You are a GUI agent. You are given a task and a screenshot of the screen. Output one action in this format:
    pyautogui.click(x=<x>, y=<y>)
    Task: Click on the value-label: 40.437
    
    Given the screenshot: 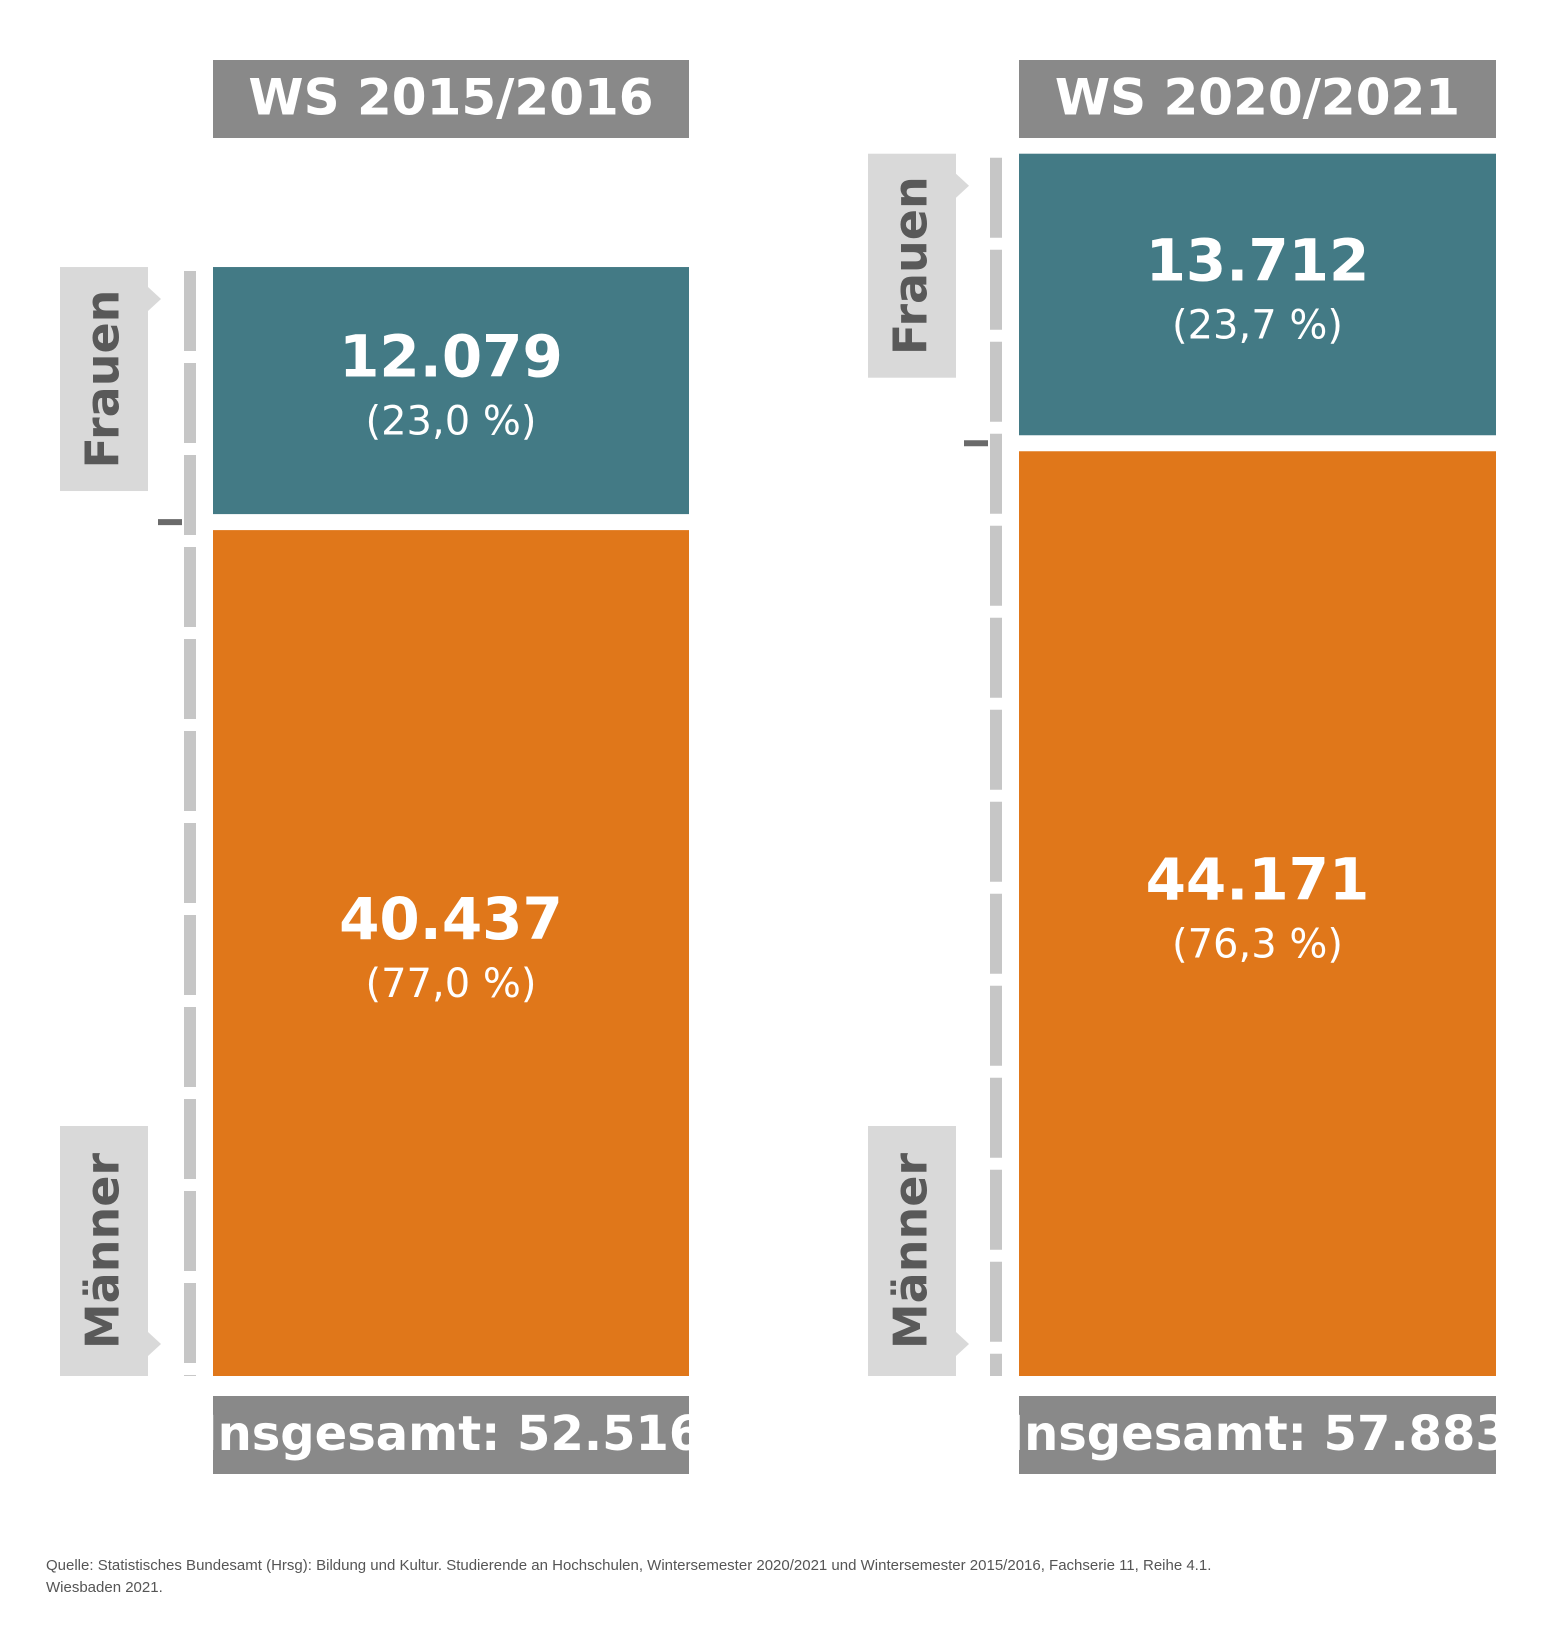 What is the action you would take?
    pyautogui.click(x=451, y=919)
    